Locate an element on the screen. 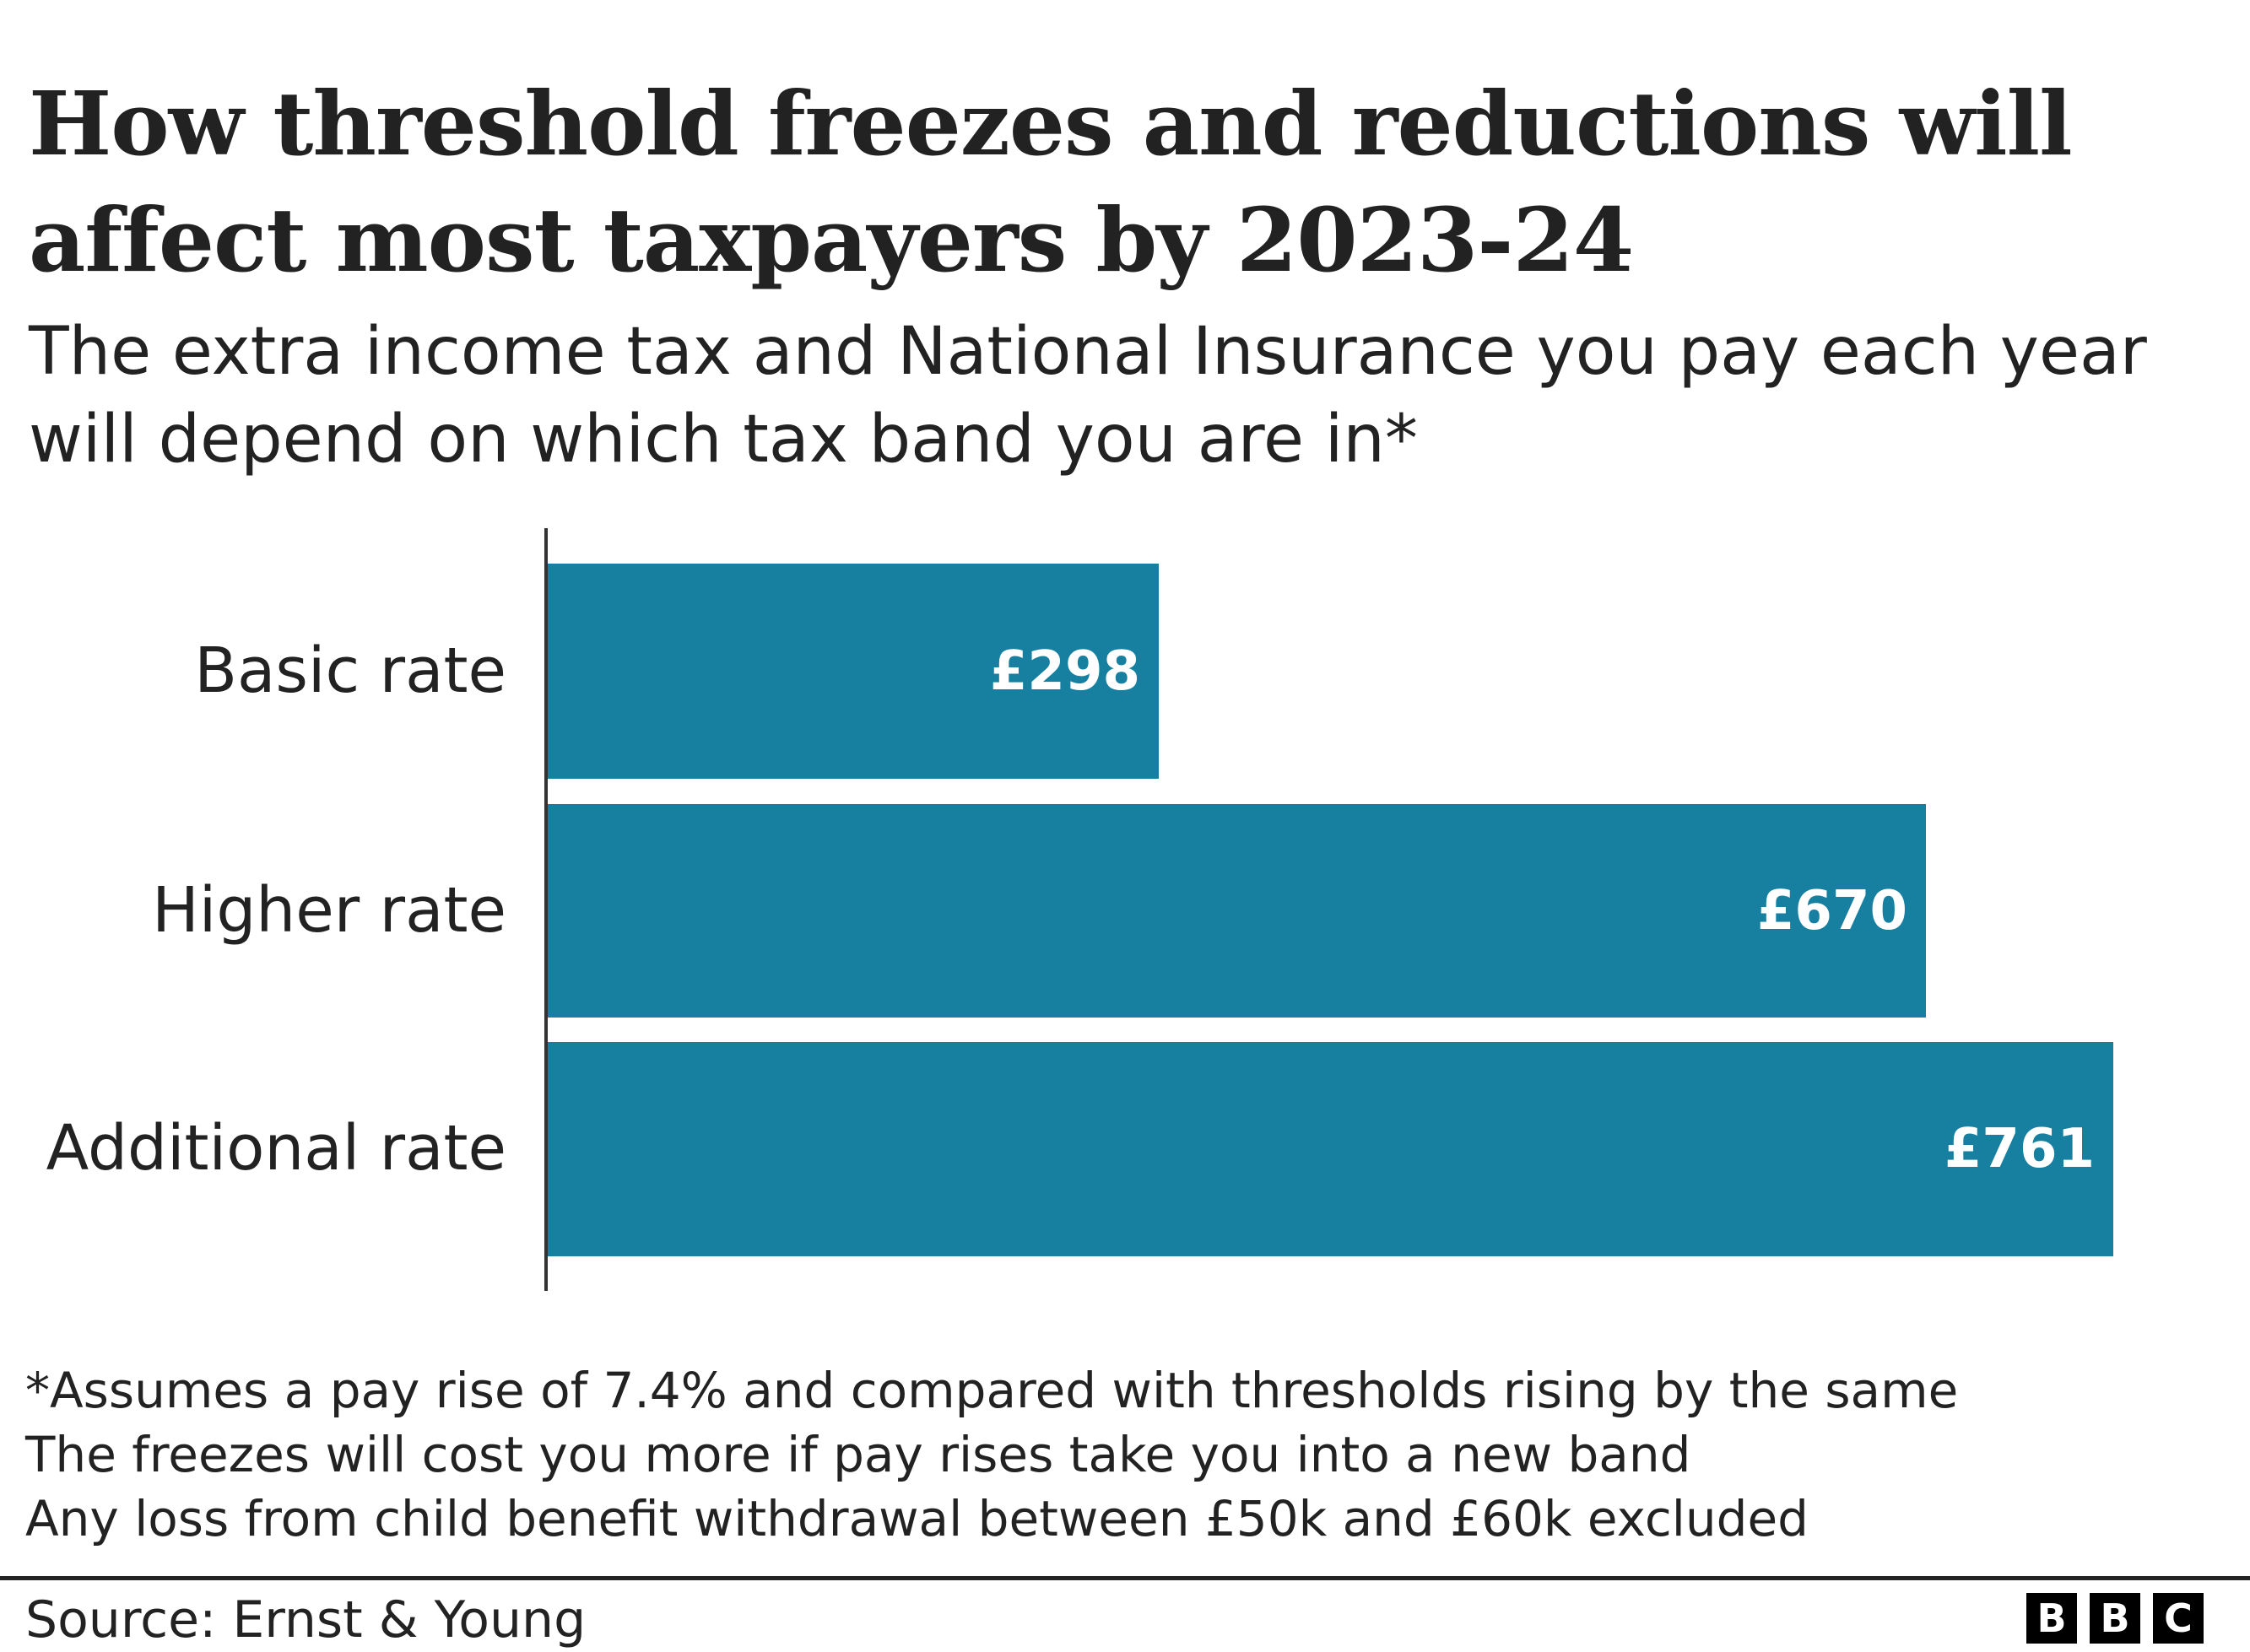 The height and width of the screenshot is (1652, 2250). category-label-additional-rate: Additional rate is located at coordinates (276, 1148).